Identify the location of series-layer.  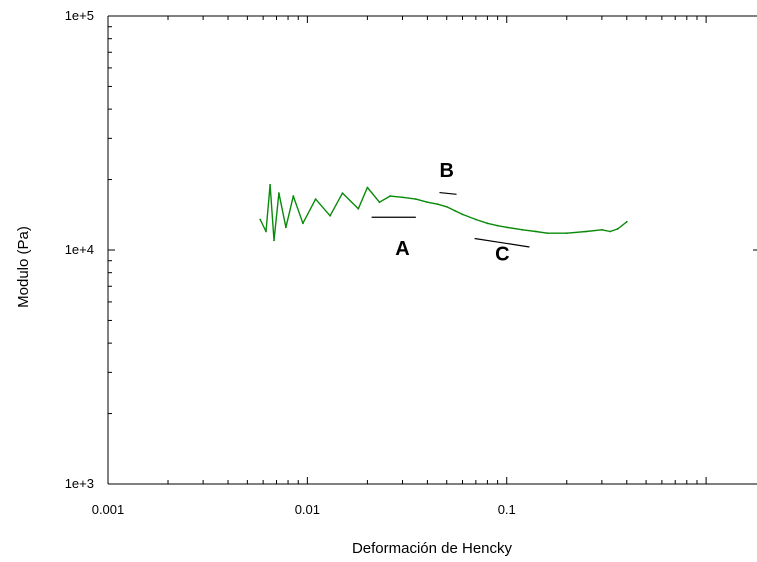
(443, 212).